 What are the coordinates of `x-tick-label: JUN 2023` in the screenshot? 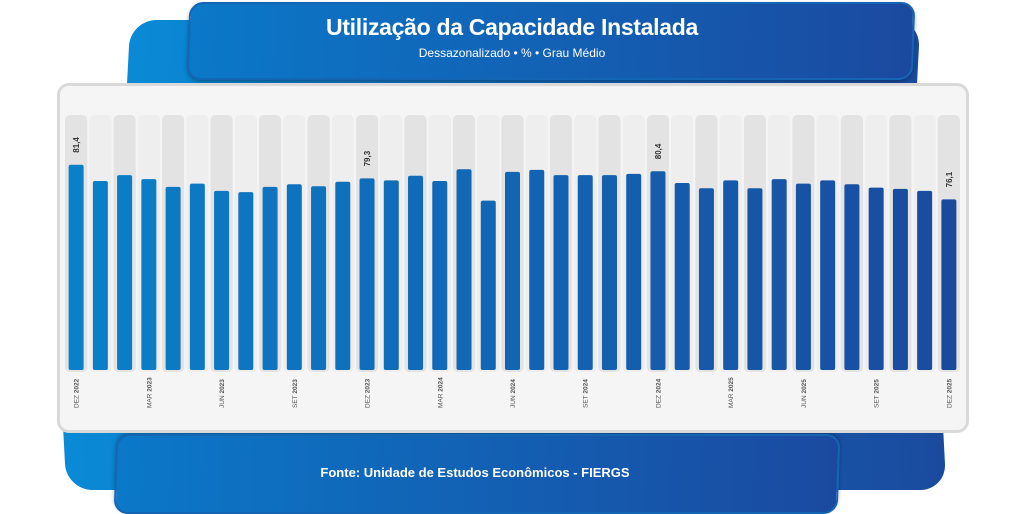 It's located at (222, 393).